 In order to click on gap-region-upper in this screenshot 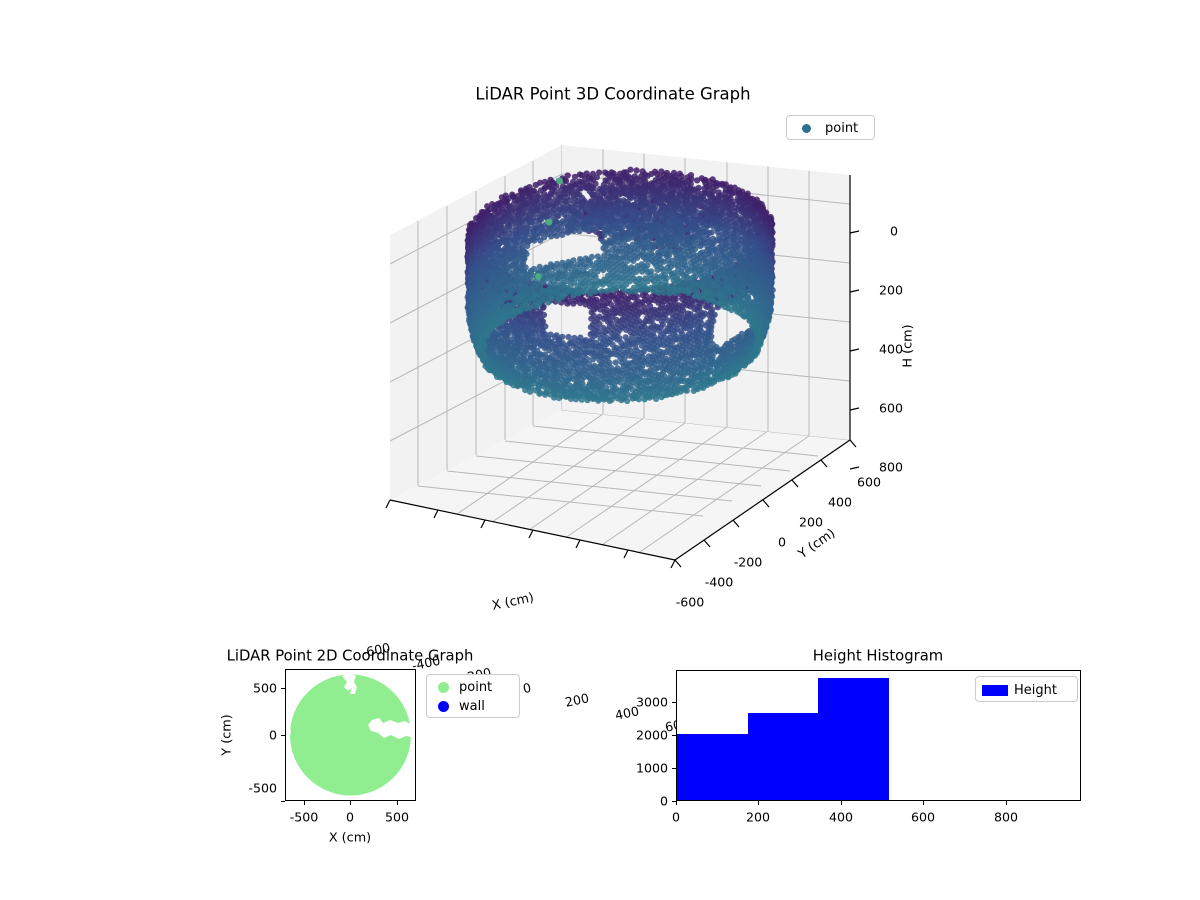, I will do `click(349, 683)`.